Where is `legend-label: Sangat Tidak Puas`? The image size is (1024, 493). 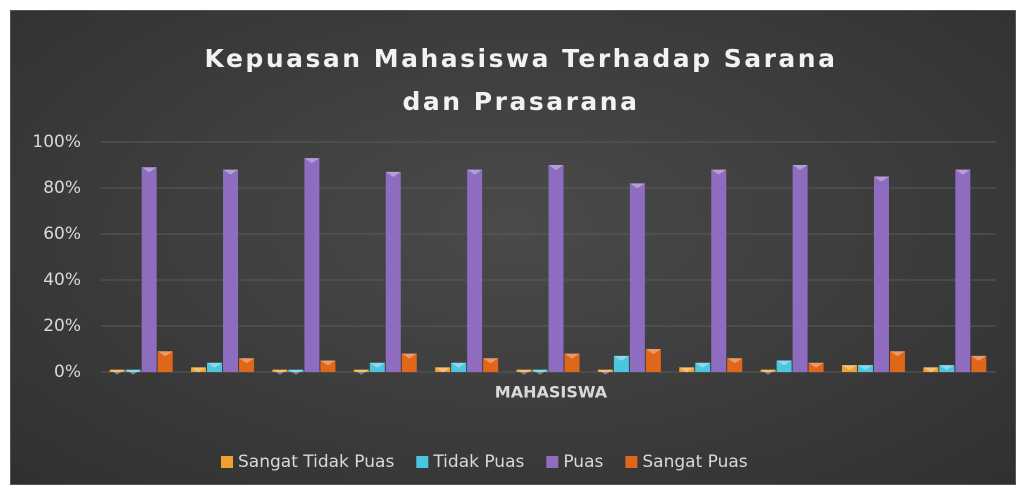 legend-label: Sangat Tidak Puas is located at coordinates (316, 462).